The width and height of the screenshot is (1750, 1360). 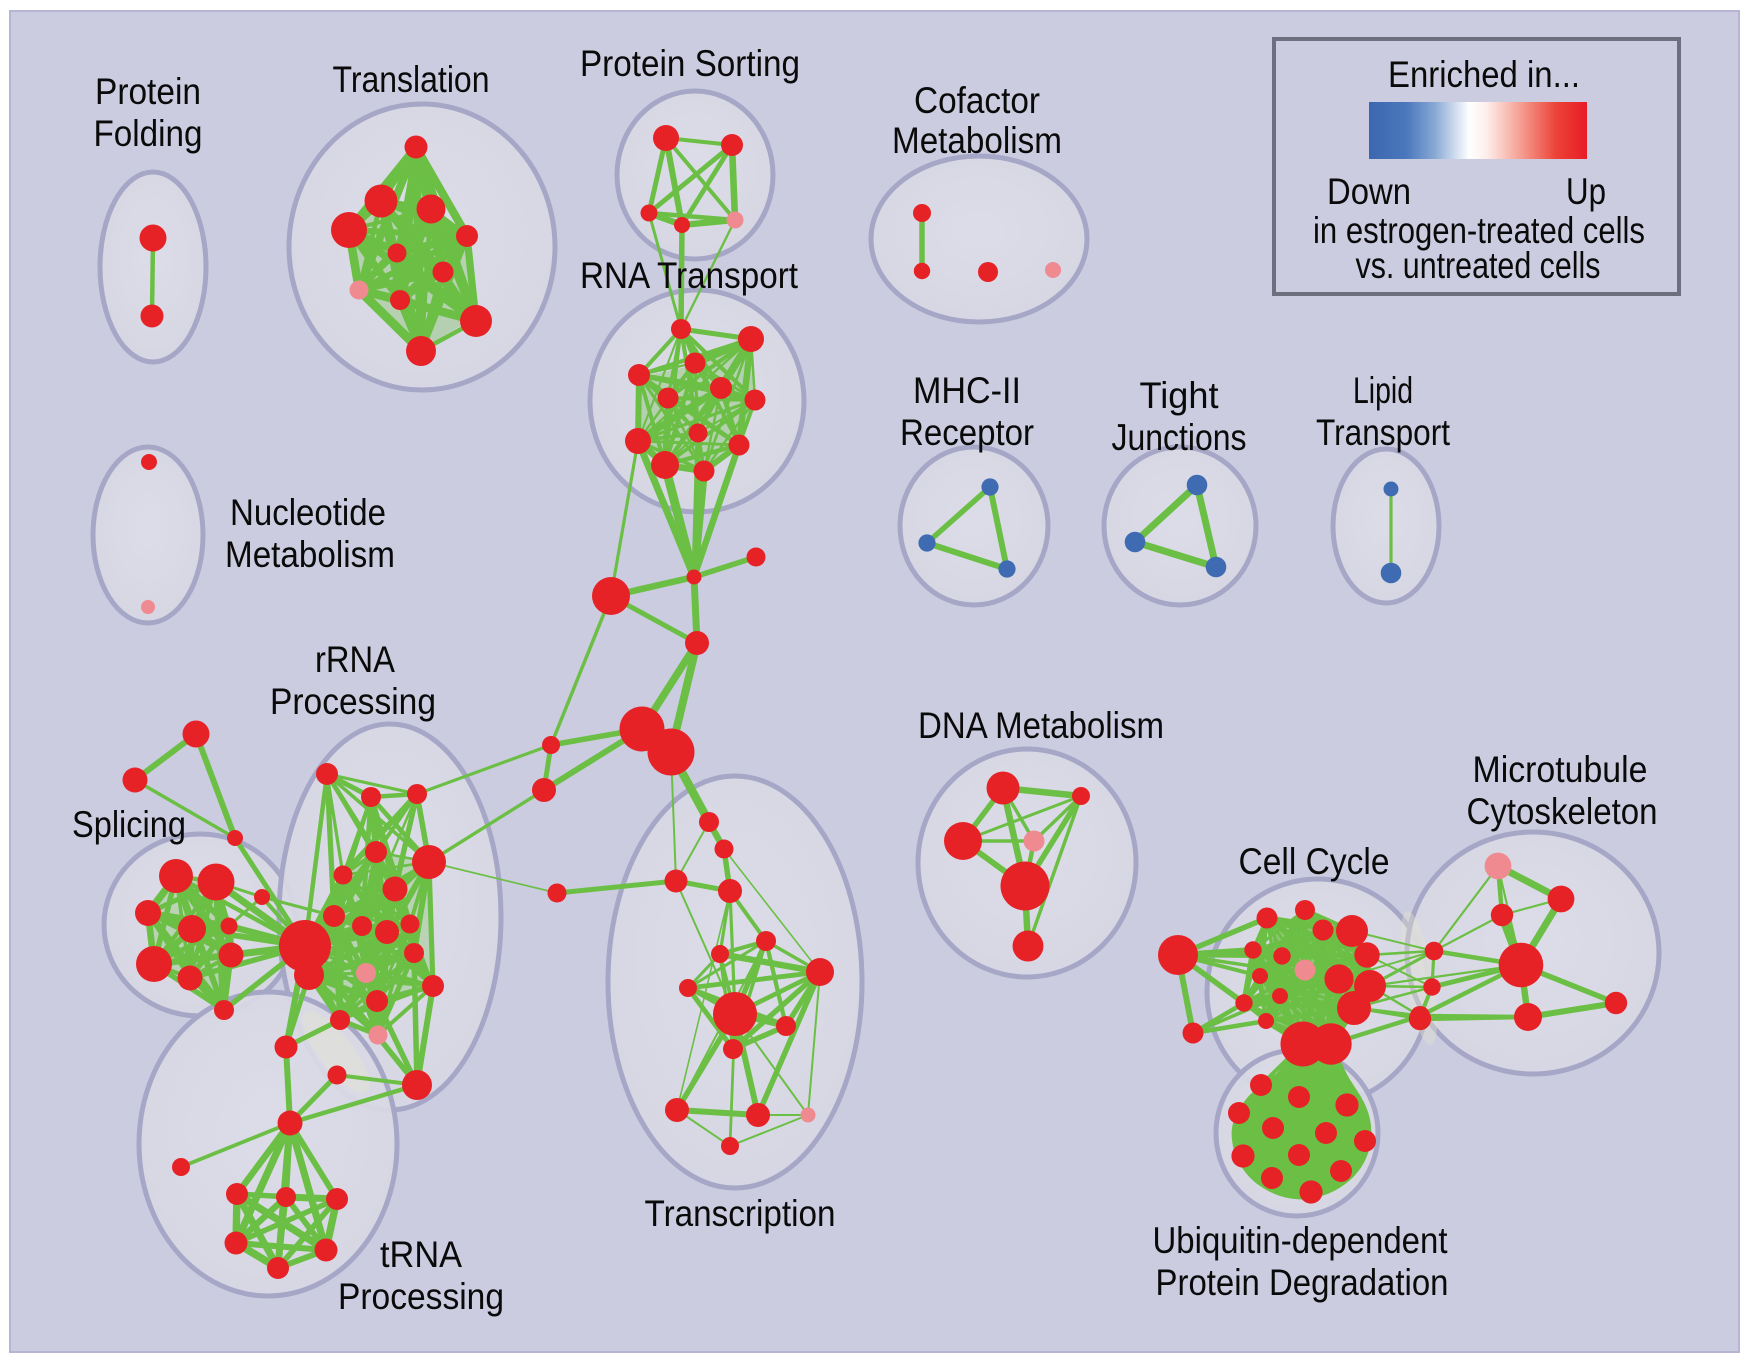 What do you see at coordinates (1180, 395) in the screenshot?
I see `svg-text: Tight` at bounding box center [1180, 395].